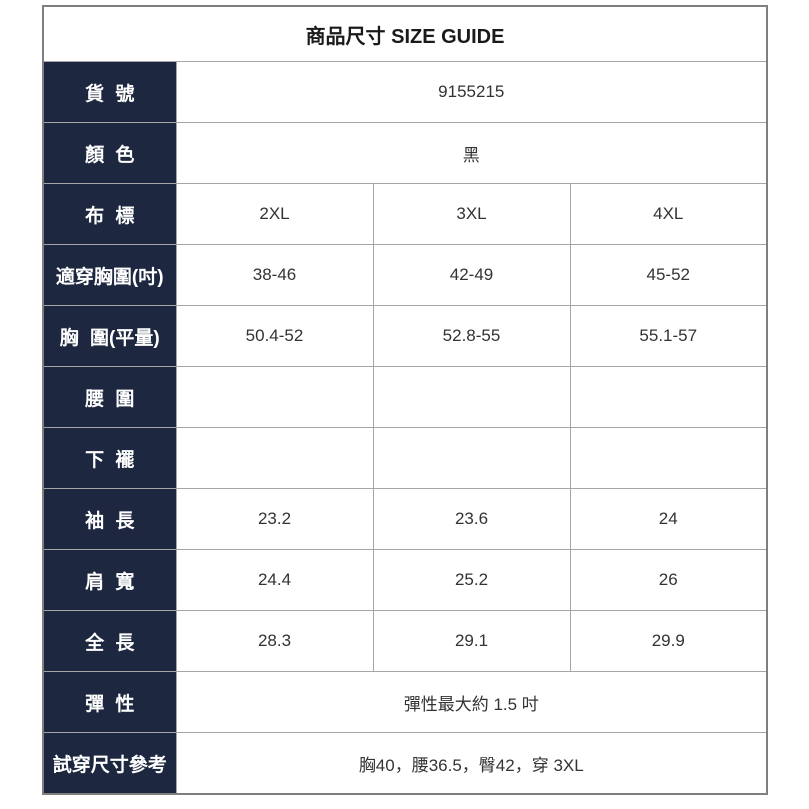  I want to click on table-row: 胸 圍(平量) 50.4-52 52.8-55 55.1-57, so click(405, 336).